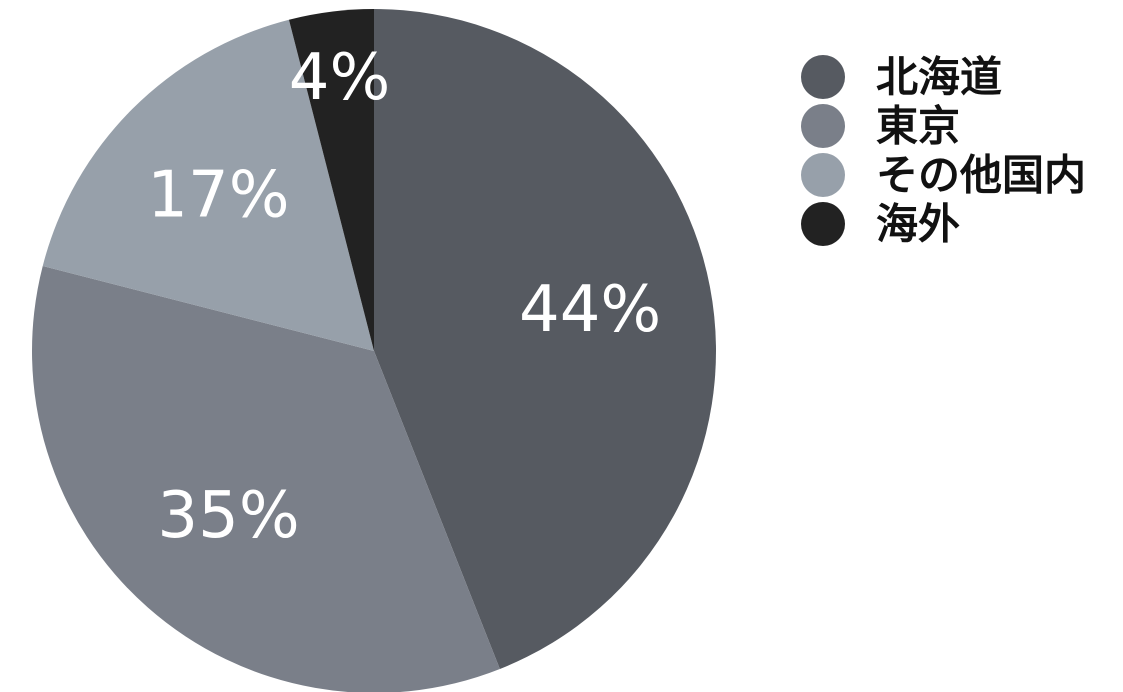 The height and width of the screenshot is (692, 1123). I want to click on pie-value-label-3: 4%, so click(340, 78).